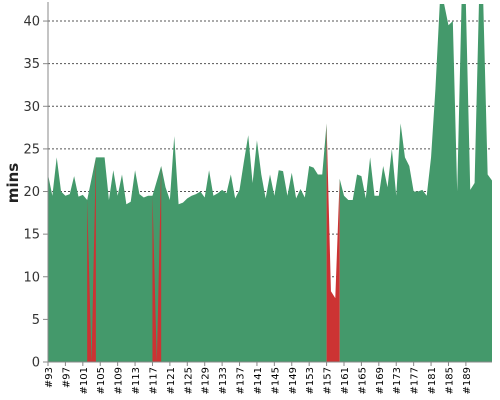 The width and height of the screenshot is (500, 400). Describe the element at coordinates (13, 183) in the screenshot. I see `y-axis-label: mins` at that location.